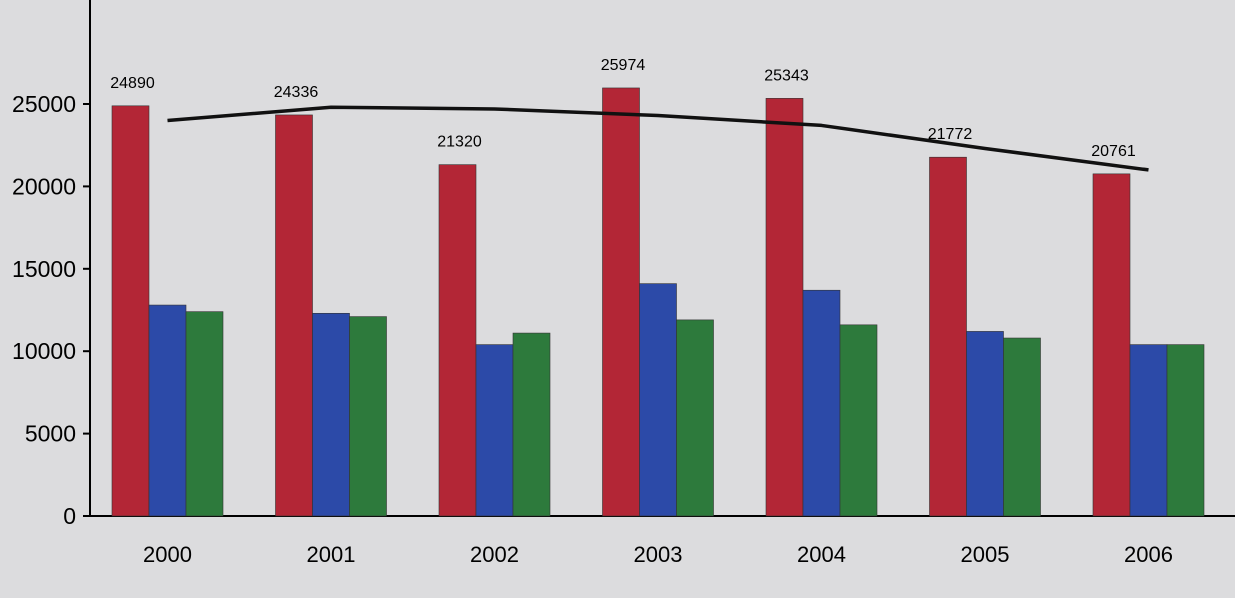 The width and height of the screenshot is (1235, 598). Describe the element at coordinates (296, 92) in the screenshot. I see `data-label: 24336` at that location.